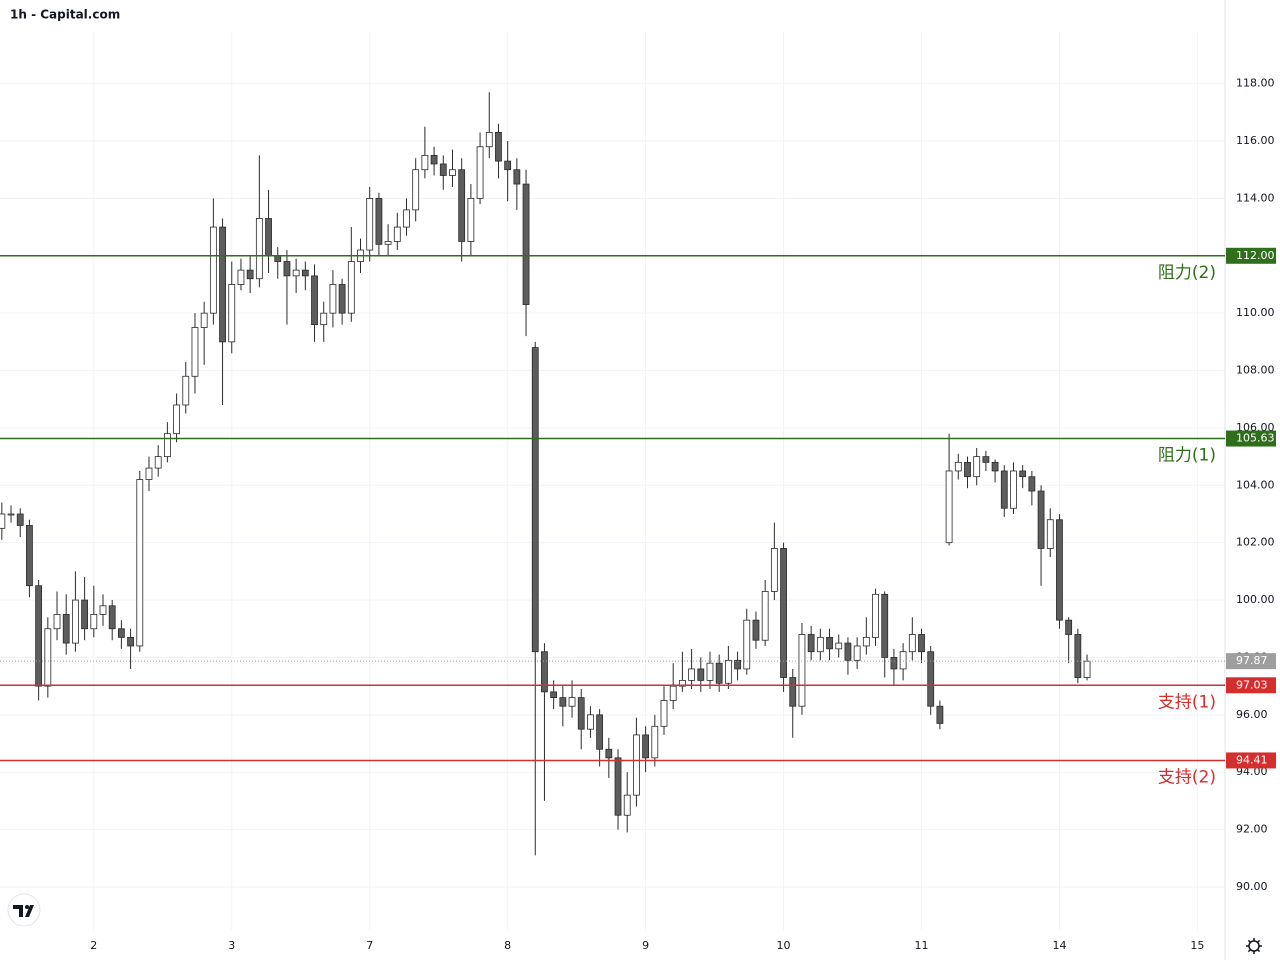  What do you see at coordinates (1255, 197) in the screenshot?
I see `y-tick-label: 114.00` at bounding box center [1255, 197].